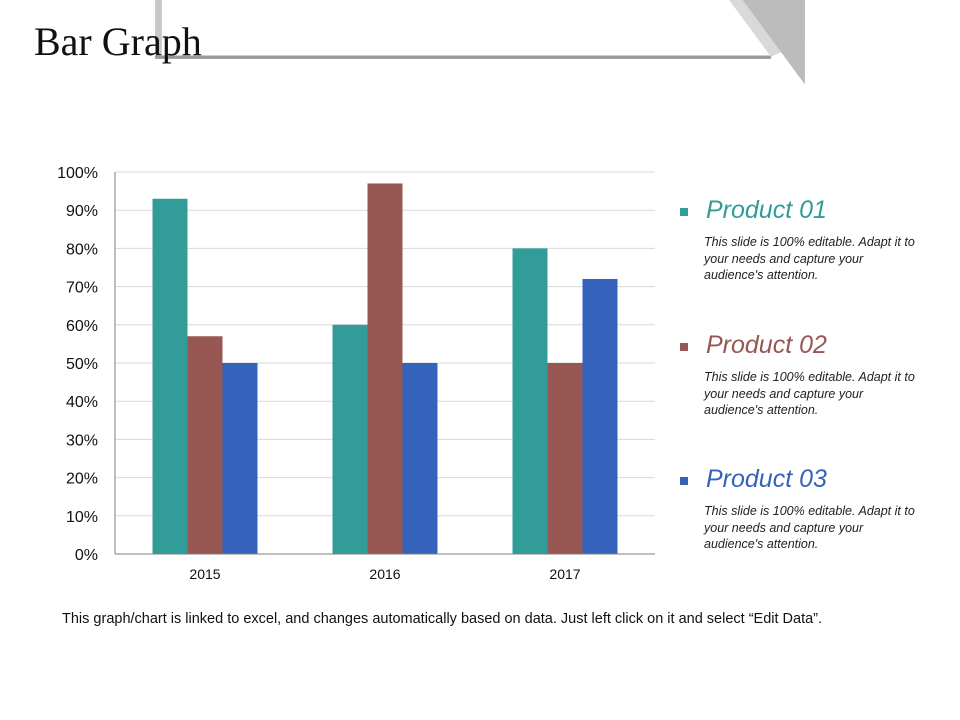  I want to click on x-tick-label: 2017, so click(564, 574).